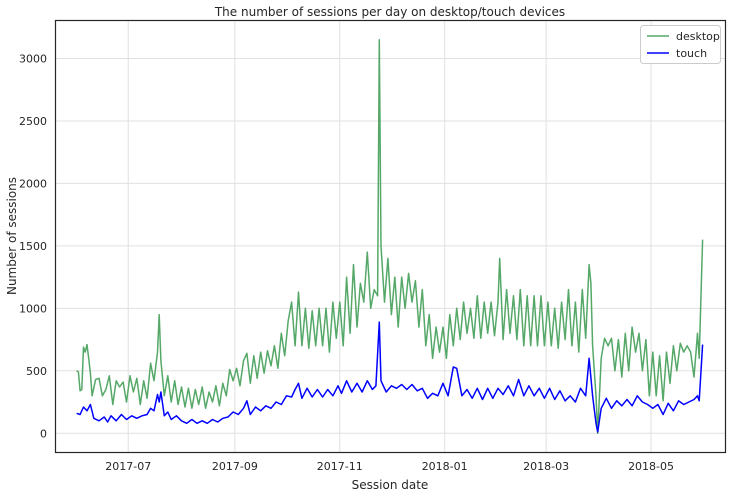  What do you see at coordinates (33, 183) in the screenshot?
I see `y-tick-label: 2000` at bounding box center [33, 183].